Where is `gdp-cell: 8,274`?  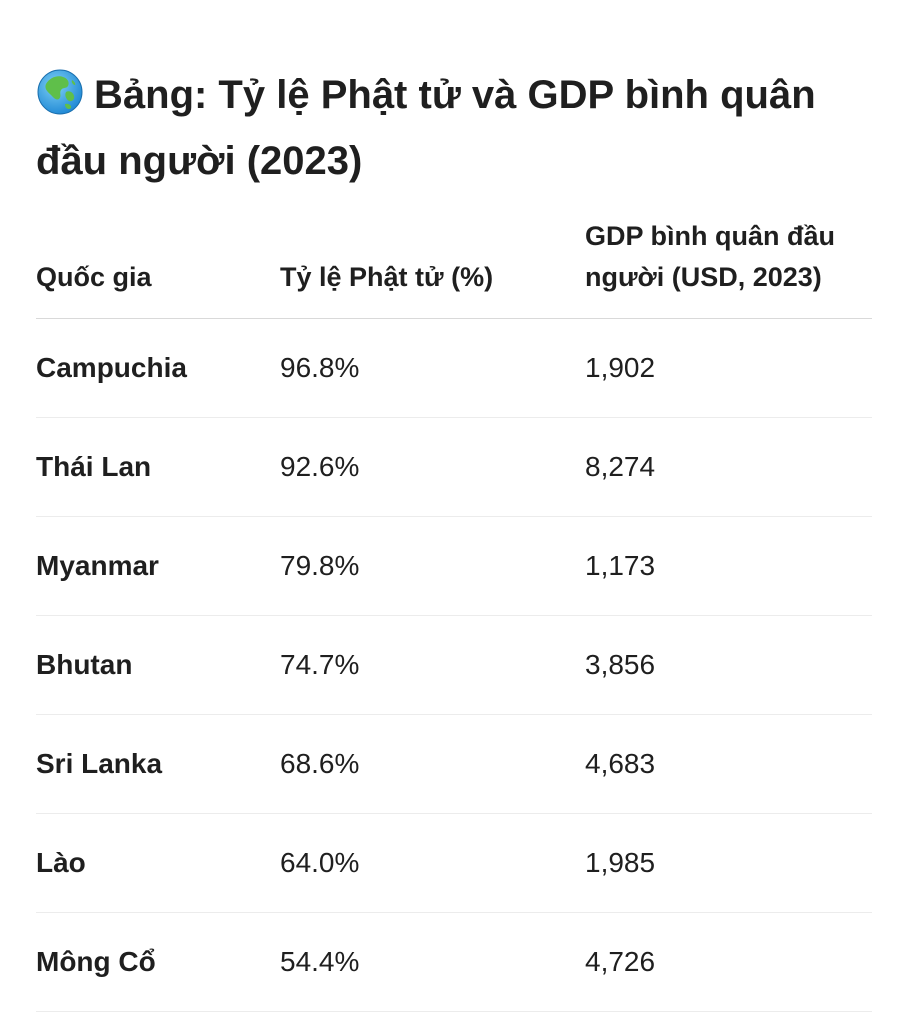
gdp-cell: 8,274 is located at coordinates (620, 466).